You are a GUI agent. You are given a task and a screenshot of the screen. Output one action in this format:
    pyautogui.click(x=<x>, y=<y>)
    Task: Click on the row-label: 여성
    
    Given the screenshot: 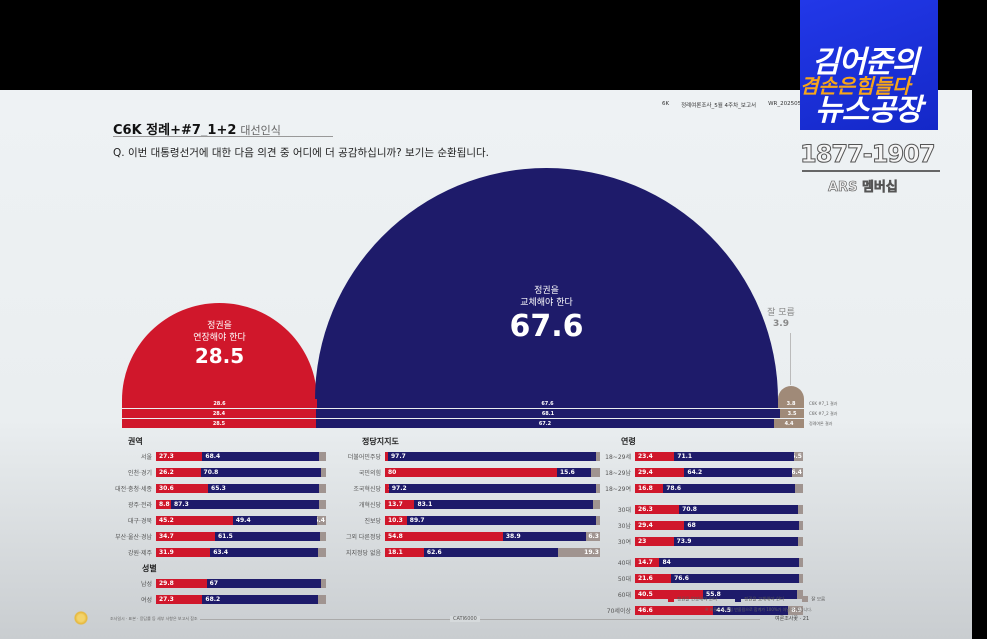 What is the action you would take?
    pyautogui.click(x=146, y=600)
    